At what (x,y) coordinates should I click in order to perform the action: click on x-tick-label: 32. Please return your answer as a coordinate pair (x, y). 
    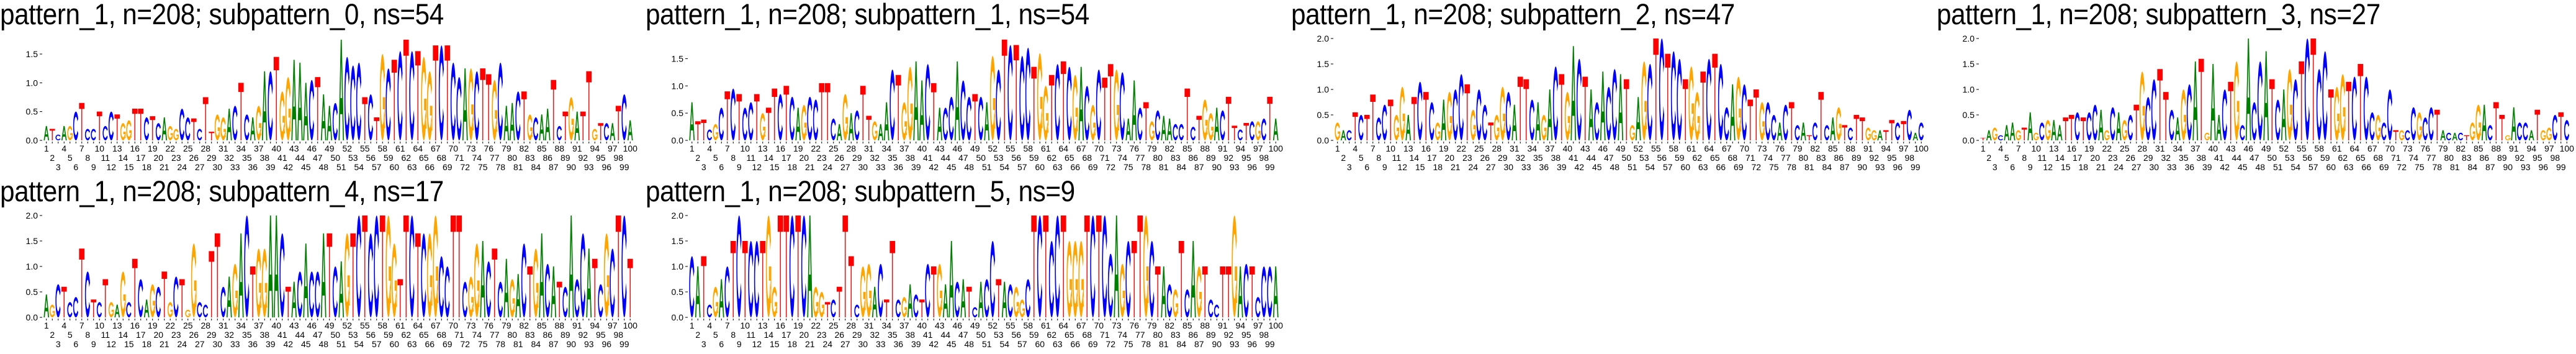
    Looking at the image, I should click on (229, 335).